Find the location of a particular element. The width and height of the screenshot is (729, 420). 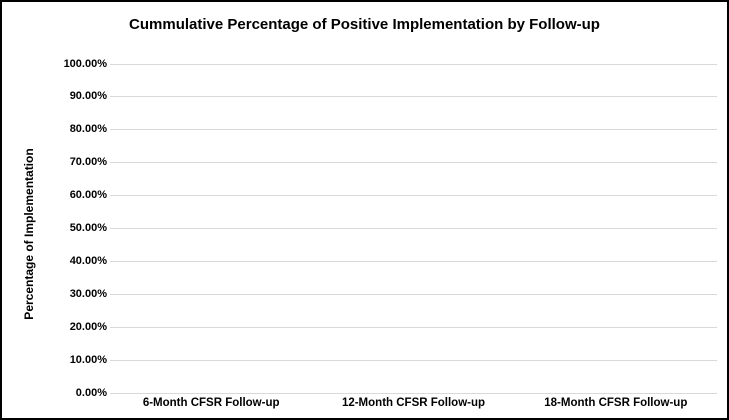

y-axis-tick-label: 60.00% is located at coordinates (88, 195).